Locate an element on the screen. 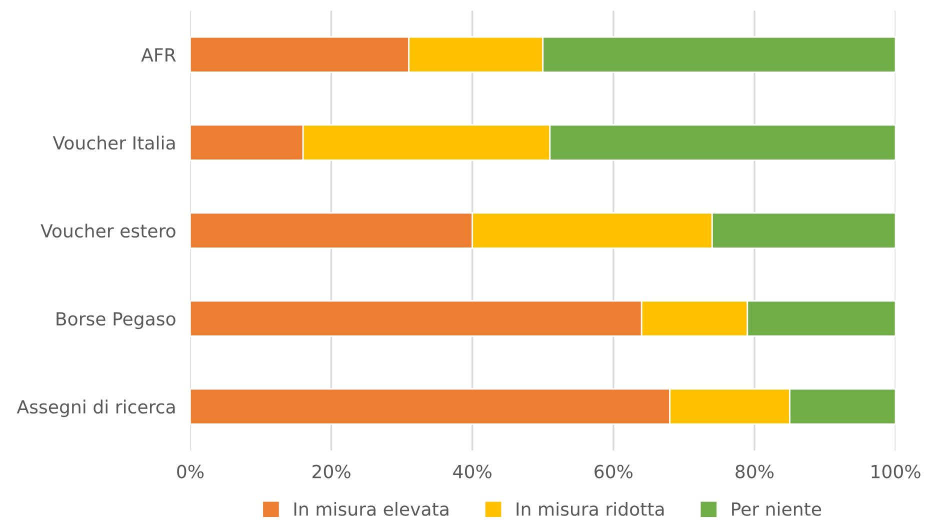 The image size is (928, 530). x-tick-label: 100% is located at coordinates (896, 471).